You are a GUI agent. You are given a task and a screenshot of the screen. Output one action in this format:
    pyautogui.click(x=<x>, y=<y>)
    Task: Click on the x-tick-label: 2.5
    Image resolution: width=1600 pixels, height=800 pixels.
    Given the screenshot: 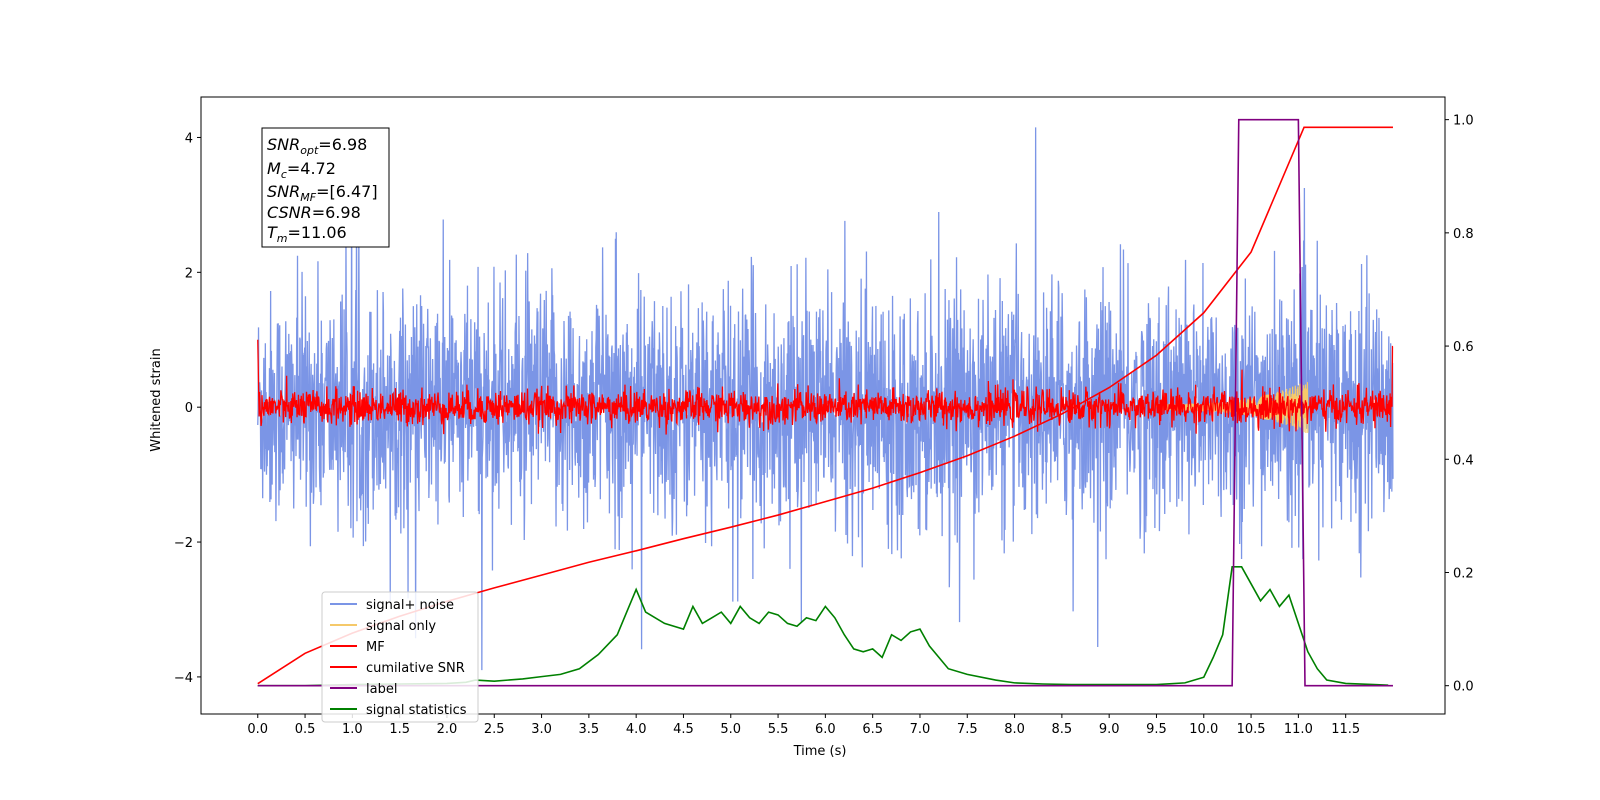 What is the action you would take?
    pyautogui.click(x=494, y=729)
    